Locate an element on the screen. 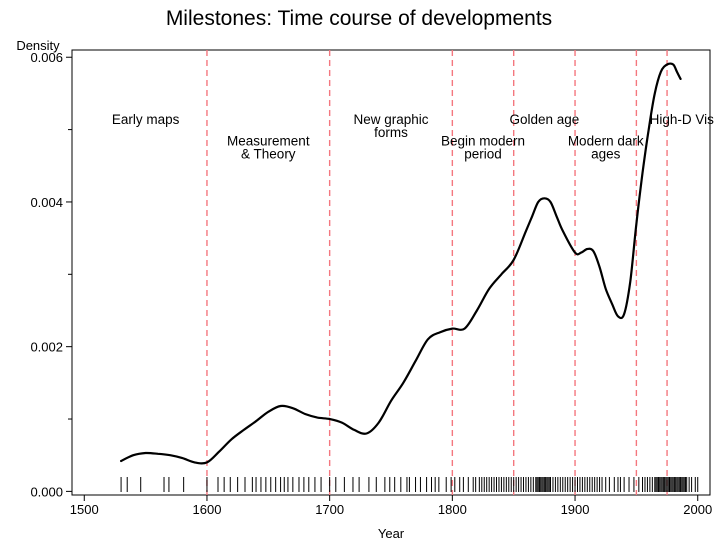  y-tick-label: 0.006 is located at coordinates (46, 57).